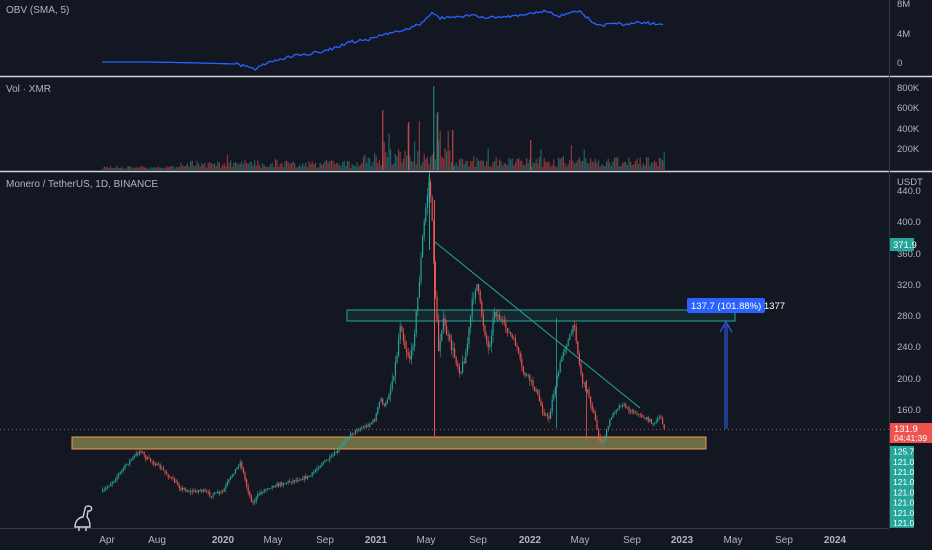 This screenshot has height=550, width=932. I want to click on price-pane-title: Monero / TetherUS, 1D, BINANCE, so click(82, 184).